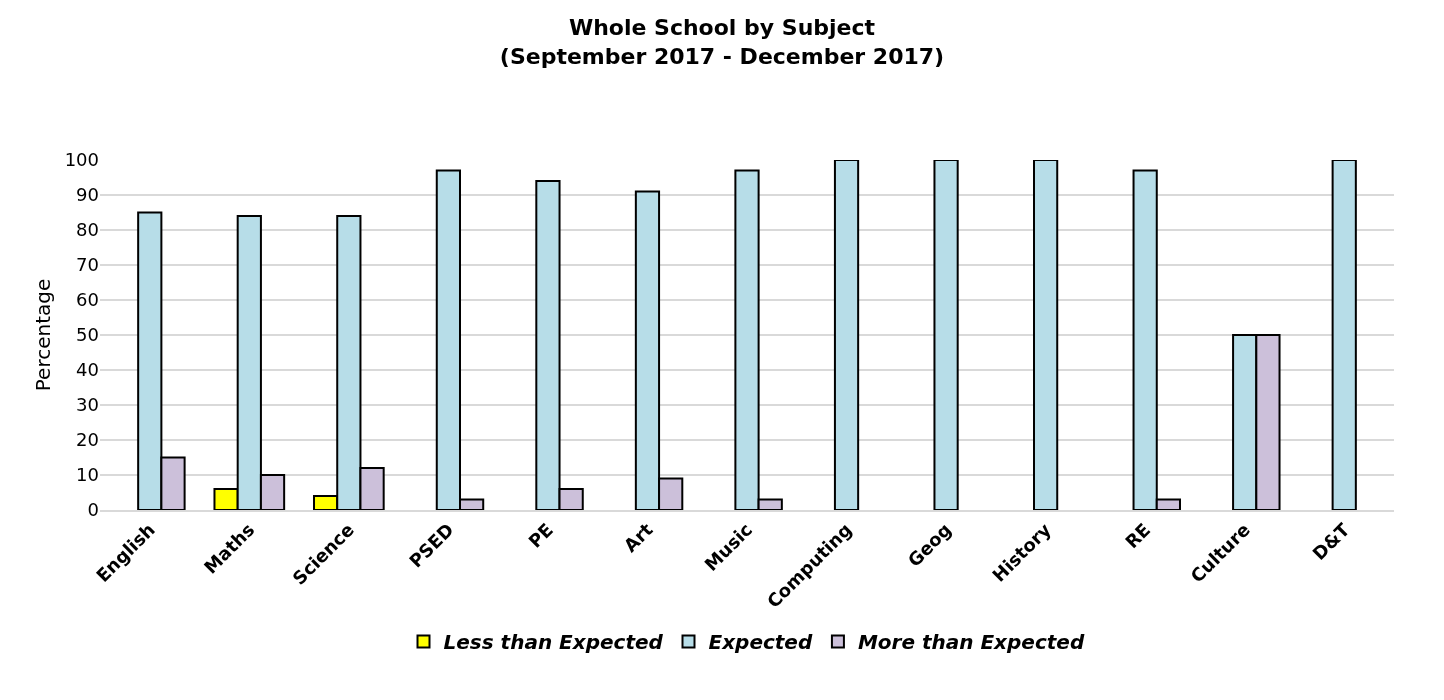 The width and height of the screenshot is (1444, 700). Describe the element at coordinates (87, 230) in the screenshot. I see `y-tick-label: 80` at that location.